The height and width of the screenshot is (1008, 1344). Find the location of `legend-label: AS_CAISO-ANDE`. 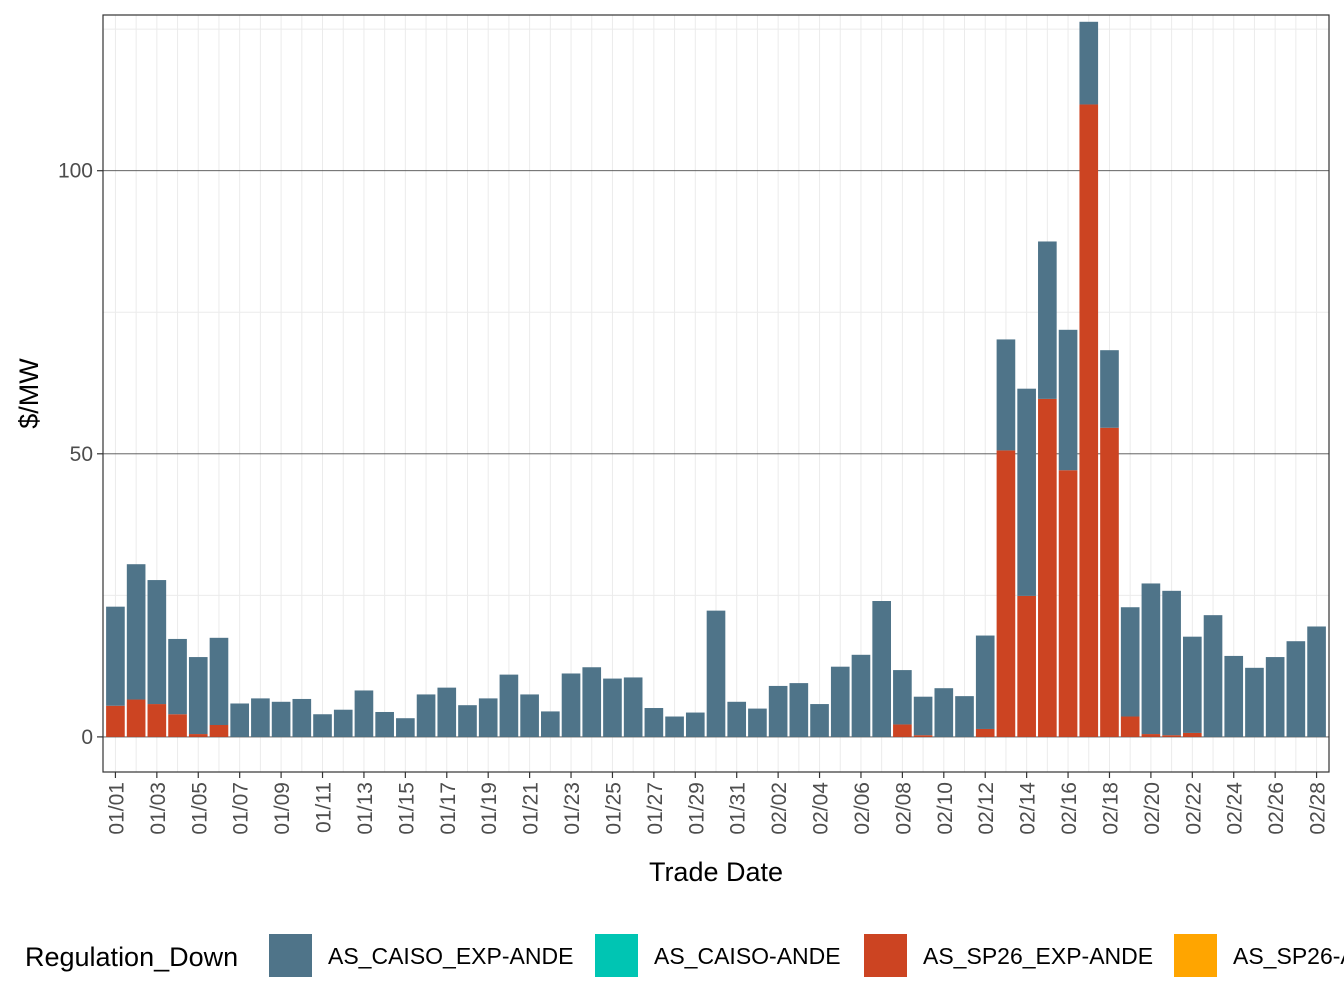

legend-label: AS_CAISO-ANDE is located at coordinates (747, 956).